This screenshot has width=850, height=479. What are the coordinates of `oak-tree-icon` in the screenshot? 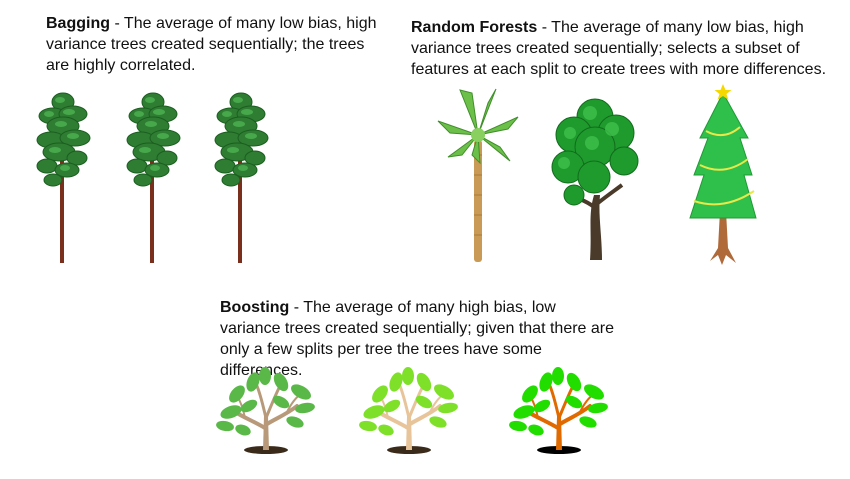 It's located at (595, 179).